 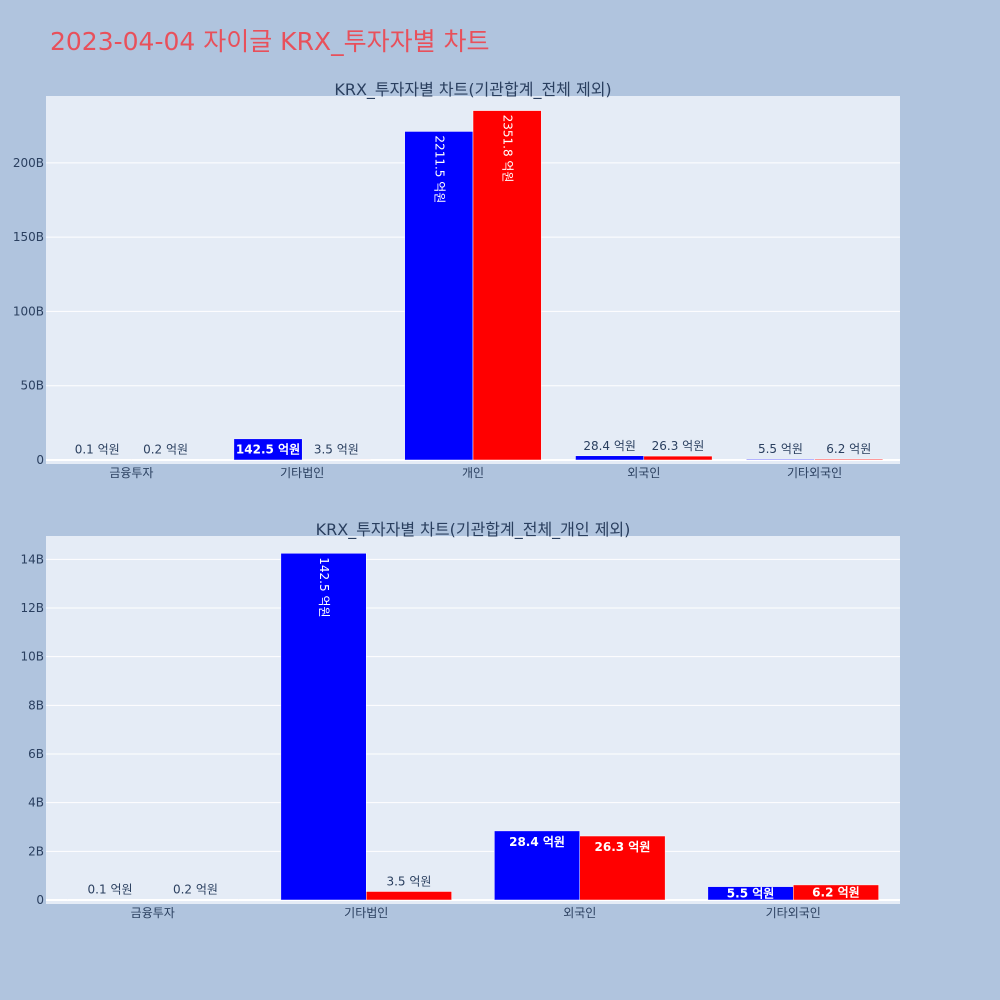 What do you see at coordinates (32, 386) in the screenshot?
I see `y-tick-label: 50B` at bounding box center [32, 386].